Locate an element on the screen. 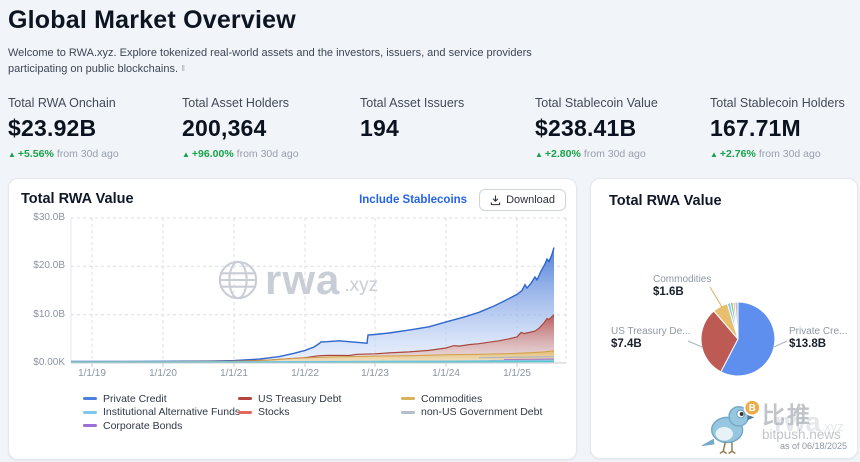 The height and width of the screenshot is (462, 860). x-tick: 1/1/22 is located at coordinates (305, 373).